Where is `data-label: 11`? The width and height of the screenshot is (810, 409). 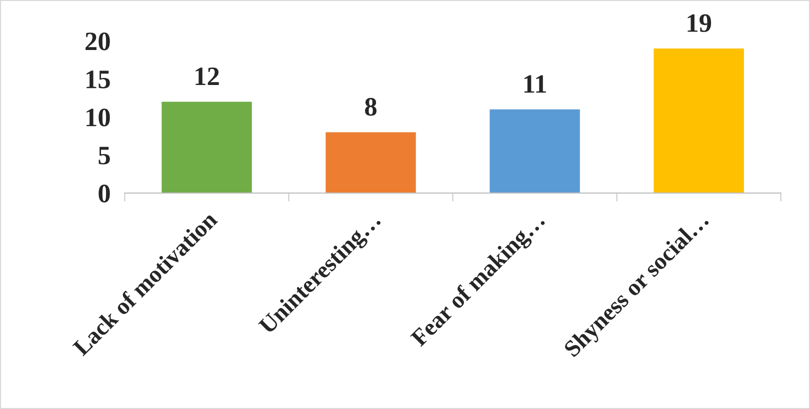
data-label: 11 is located at coordinates (535, 84).